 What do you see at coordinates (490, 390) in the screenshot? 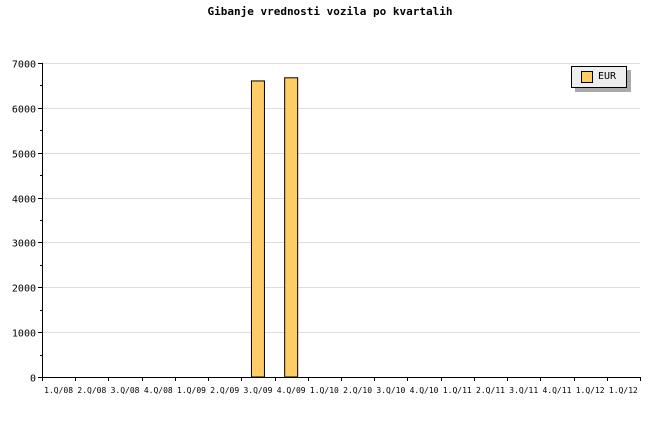
I see `x-tick-label: 2.Q/11` at bounding box center [490, 390].